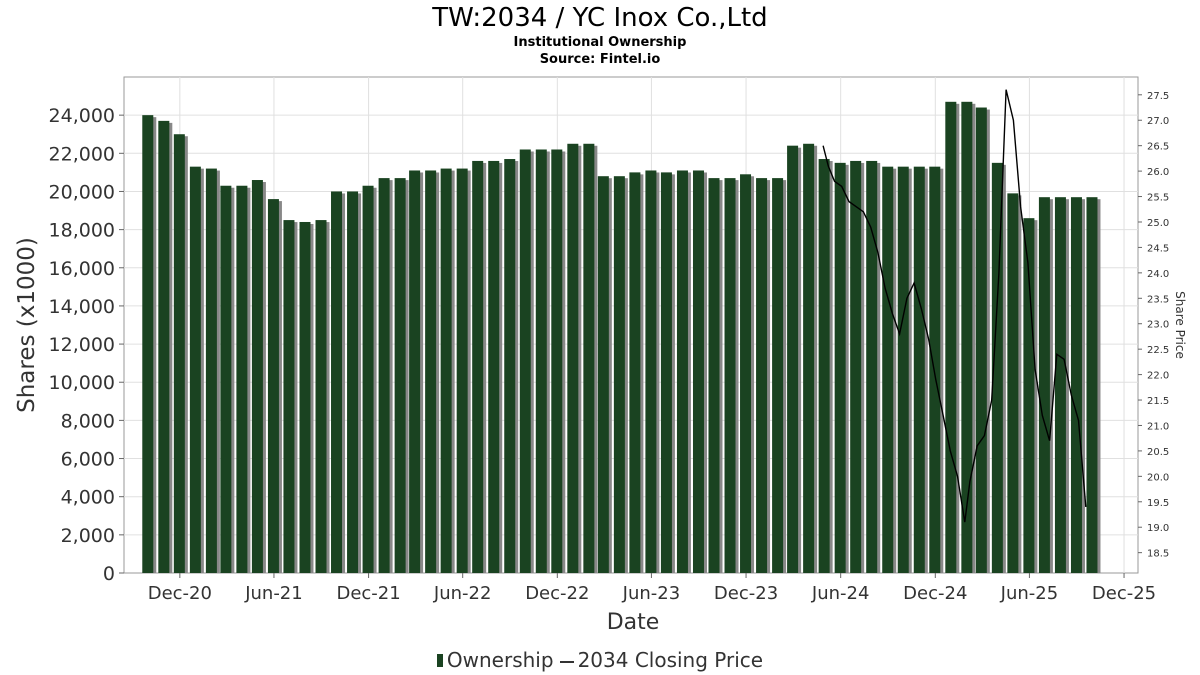  Describe the element at coordinates (82, 116) in the screenshot. I see `y-tick-label: 24,000` at that location.